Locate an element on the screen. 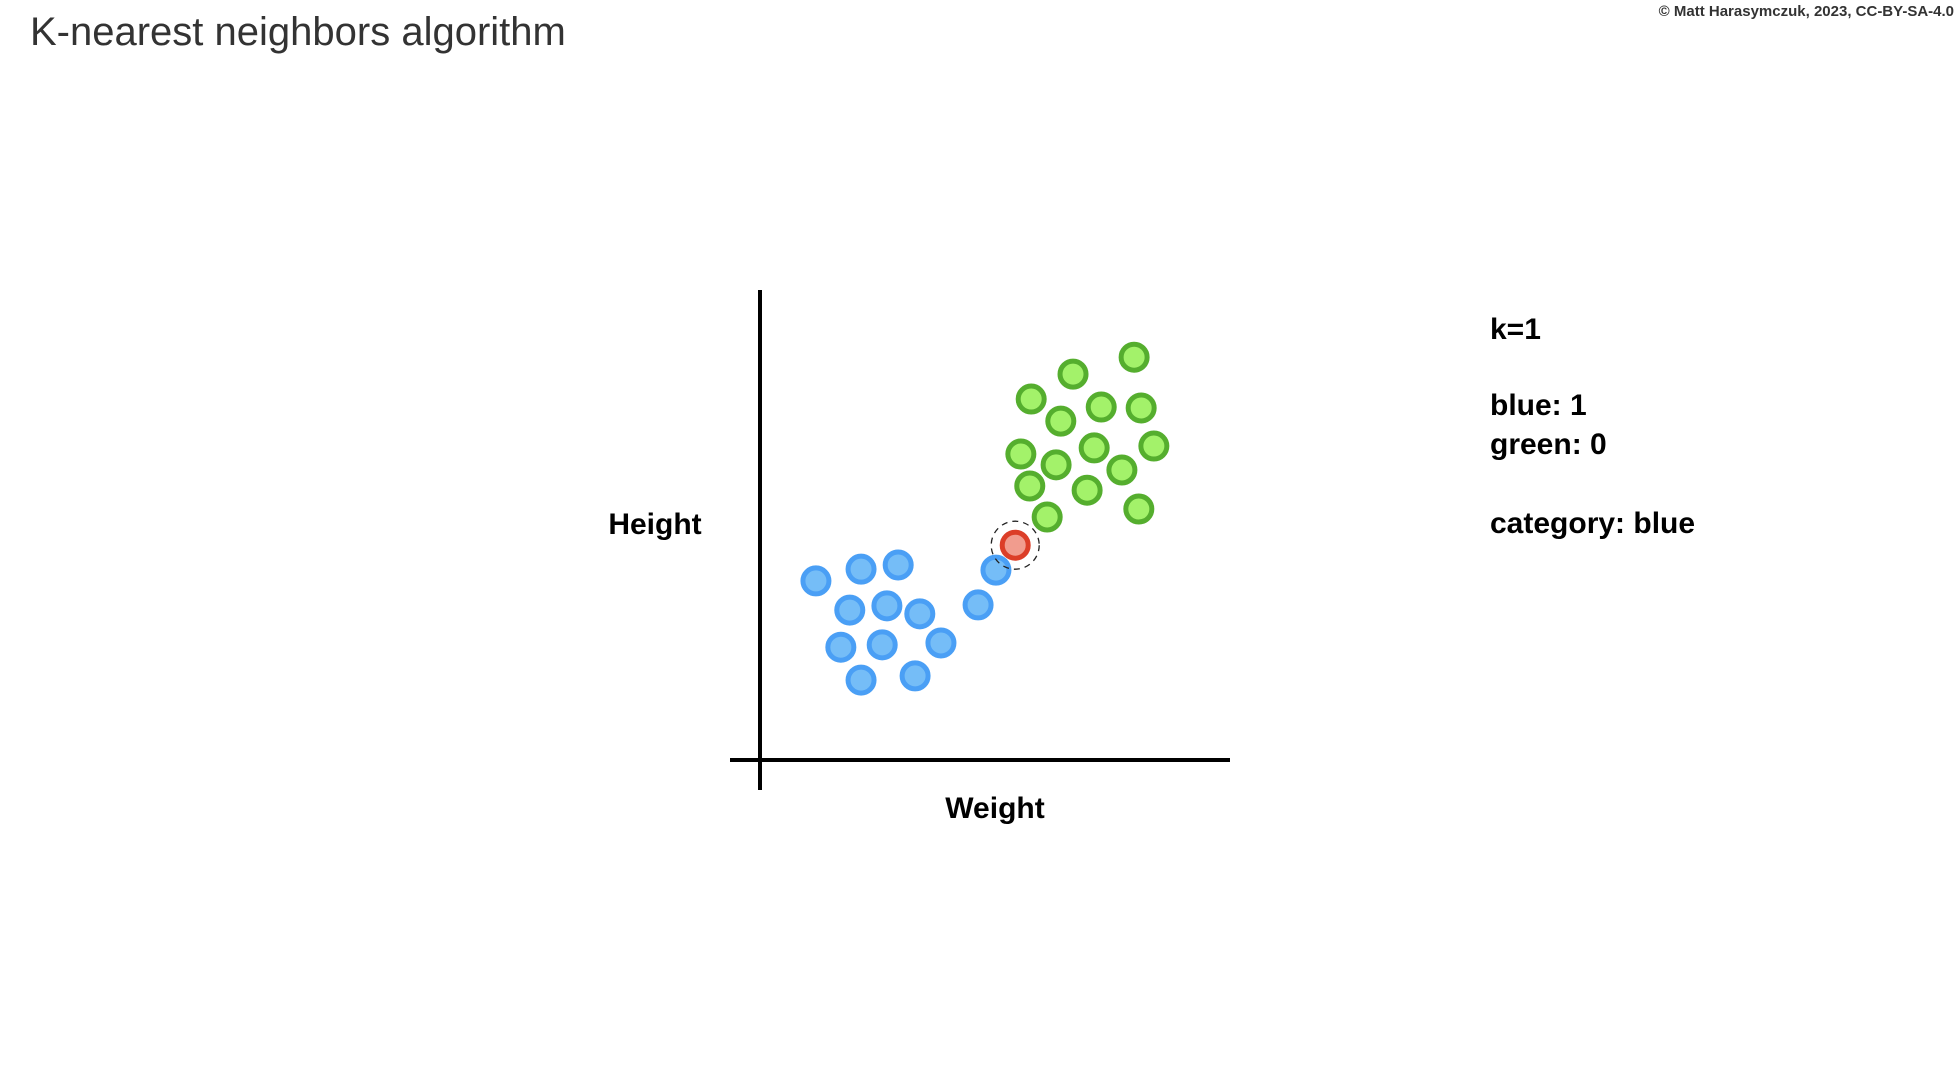 This screenshot has width=1960, height=1080. y-axis-label: Height is located at coordinates (655, 524).